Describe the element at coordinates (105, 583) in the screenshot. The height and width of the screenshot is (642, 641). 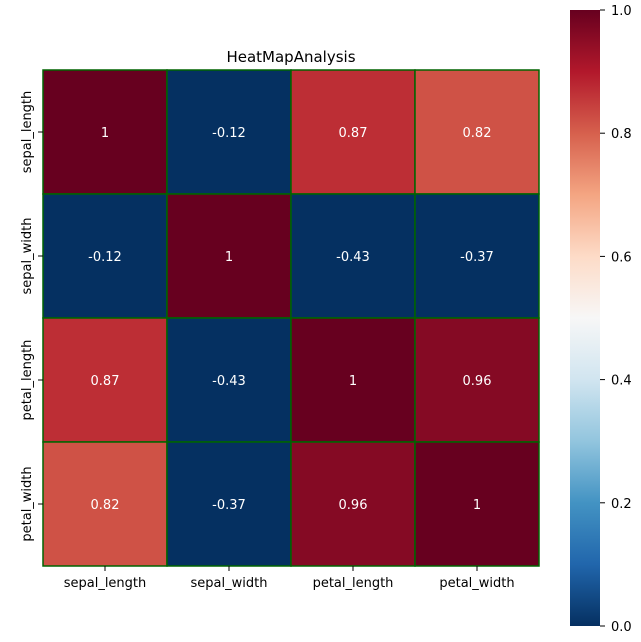
I see `x-tick-label: sepal_length` at that location.